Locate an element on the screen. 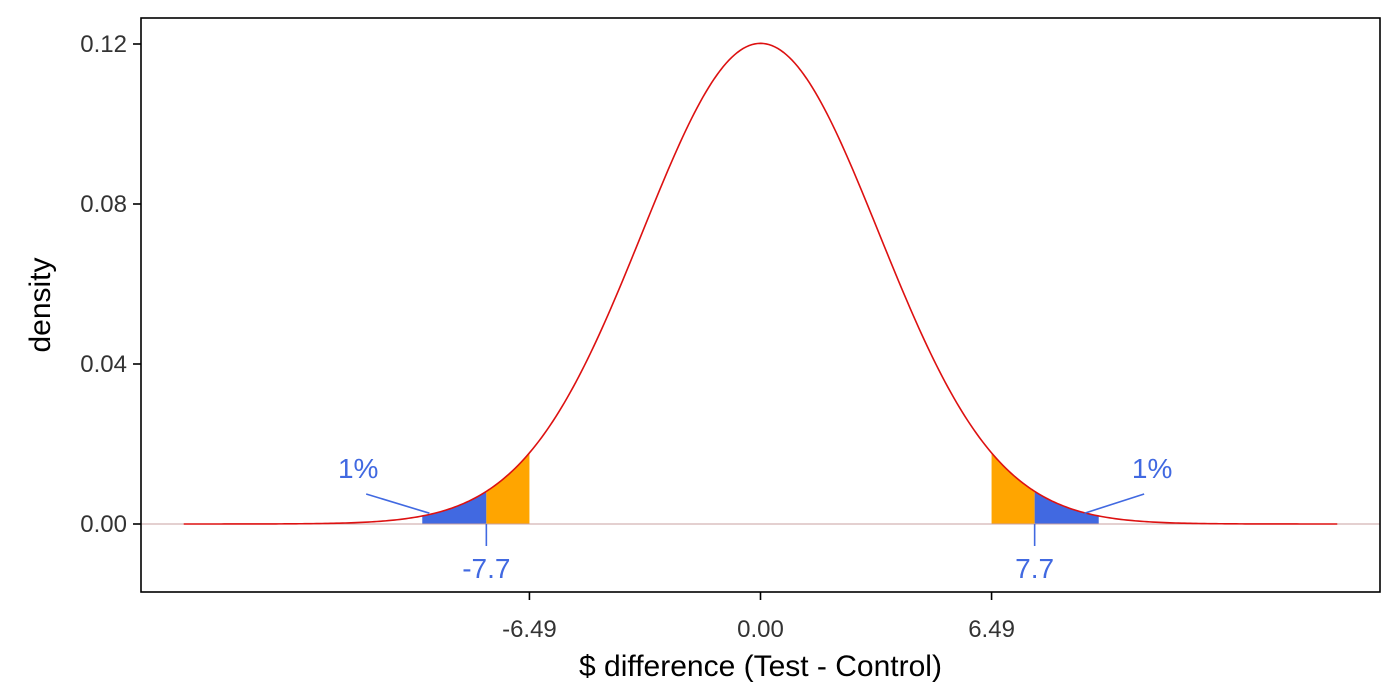 Image resolution: width=1400 pixels, height=700 pixels. y-axis-title: density is located at coordinates (40, 304).